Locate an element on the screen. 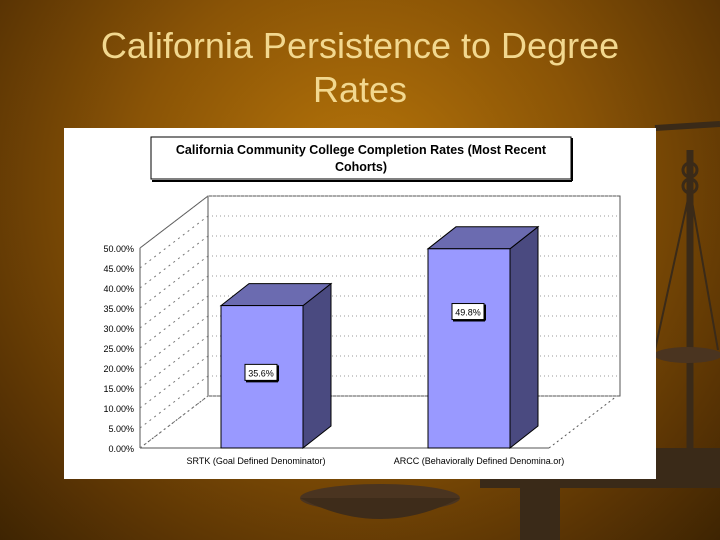 This screenshot has width=720, height=540. data-label: 49.8% is located at coordinates (468, 313).